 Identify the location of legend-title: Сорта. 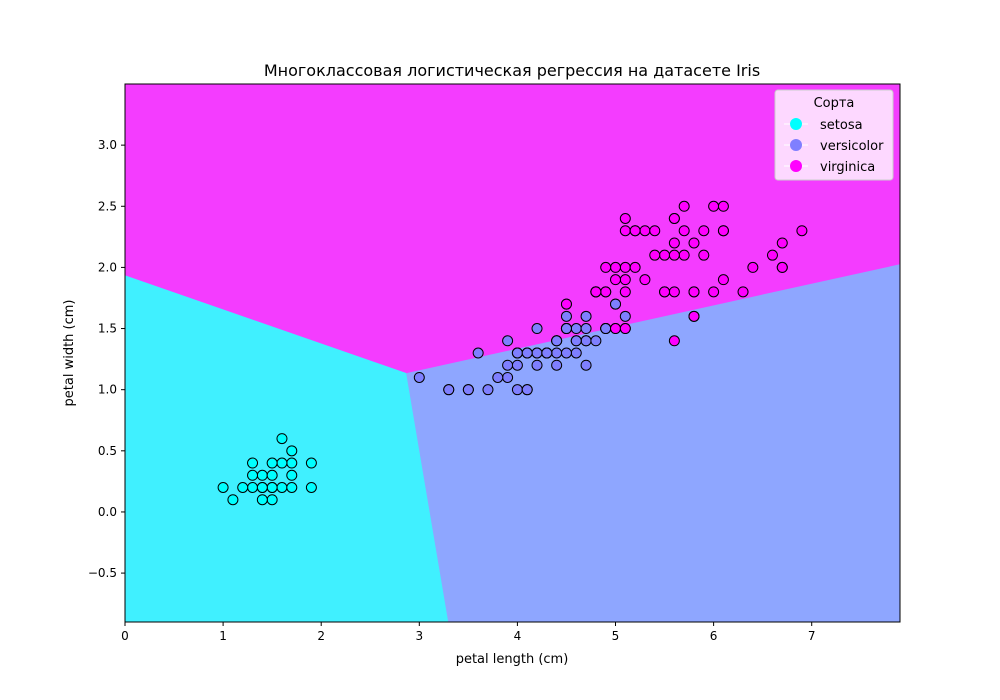
(834, 103).